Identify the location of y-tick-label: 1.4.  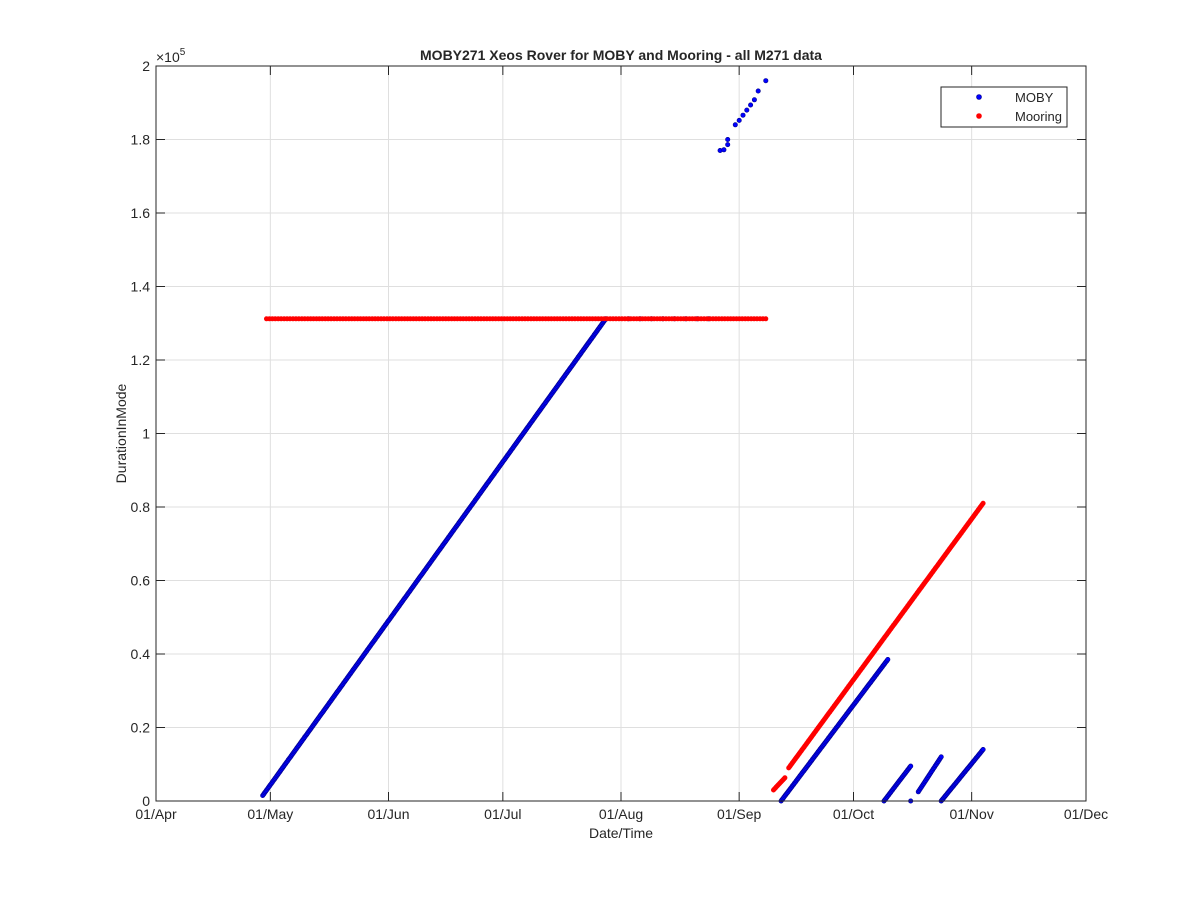
(141, 287).